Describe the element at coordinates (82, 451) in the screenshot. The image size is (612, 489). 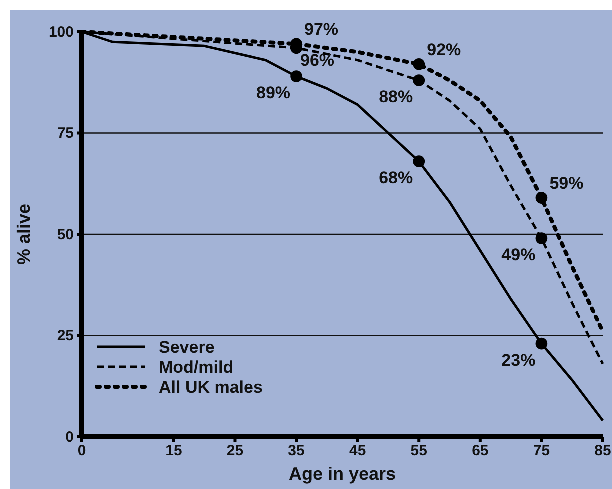
I see `x-tick-label: 0` at that location.